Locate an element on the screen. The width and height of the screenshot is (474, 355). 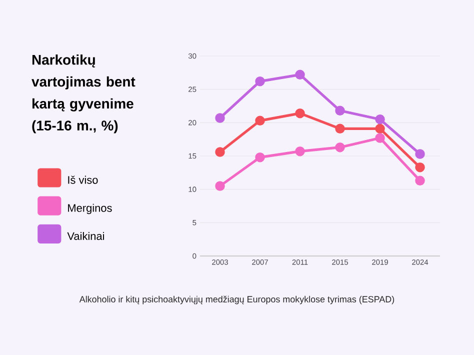
text: Alkoholio ir kitų psichoaktyviųjų medžiagų Europos mokyklose tyrimas (ESPAD) is located at coordinates (236, 300).